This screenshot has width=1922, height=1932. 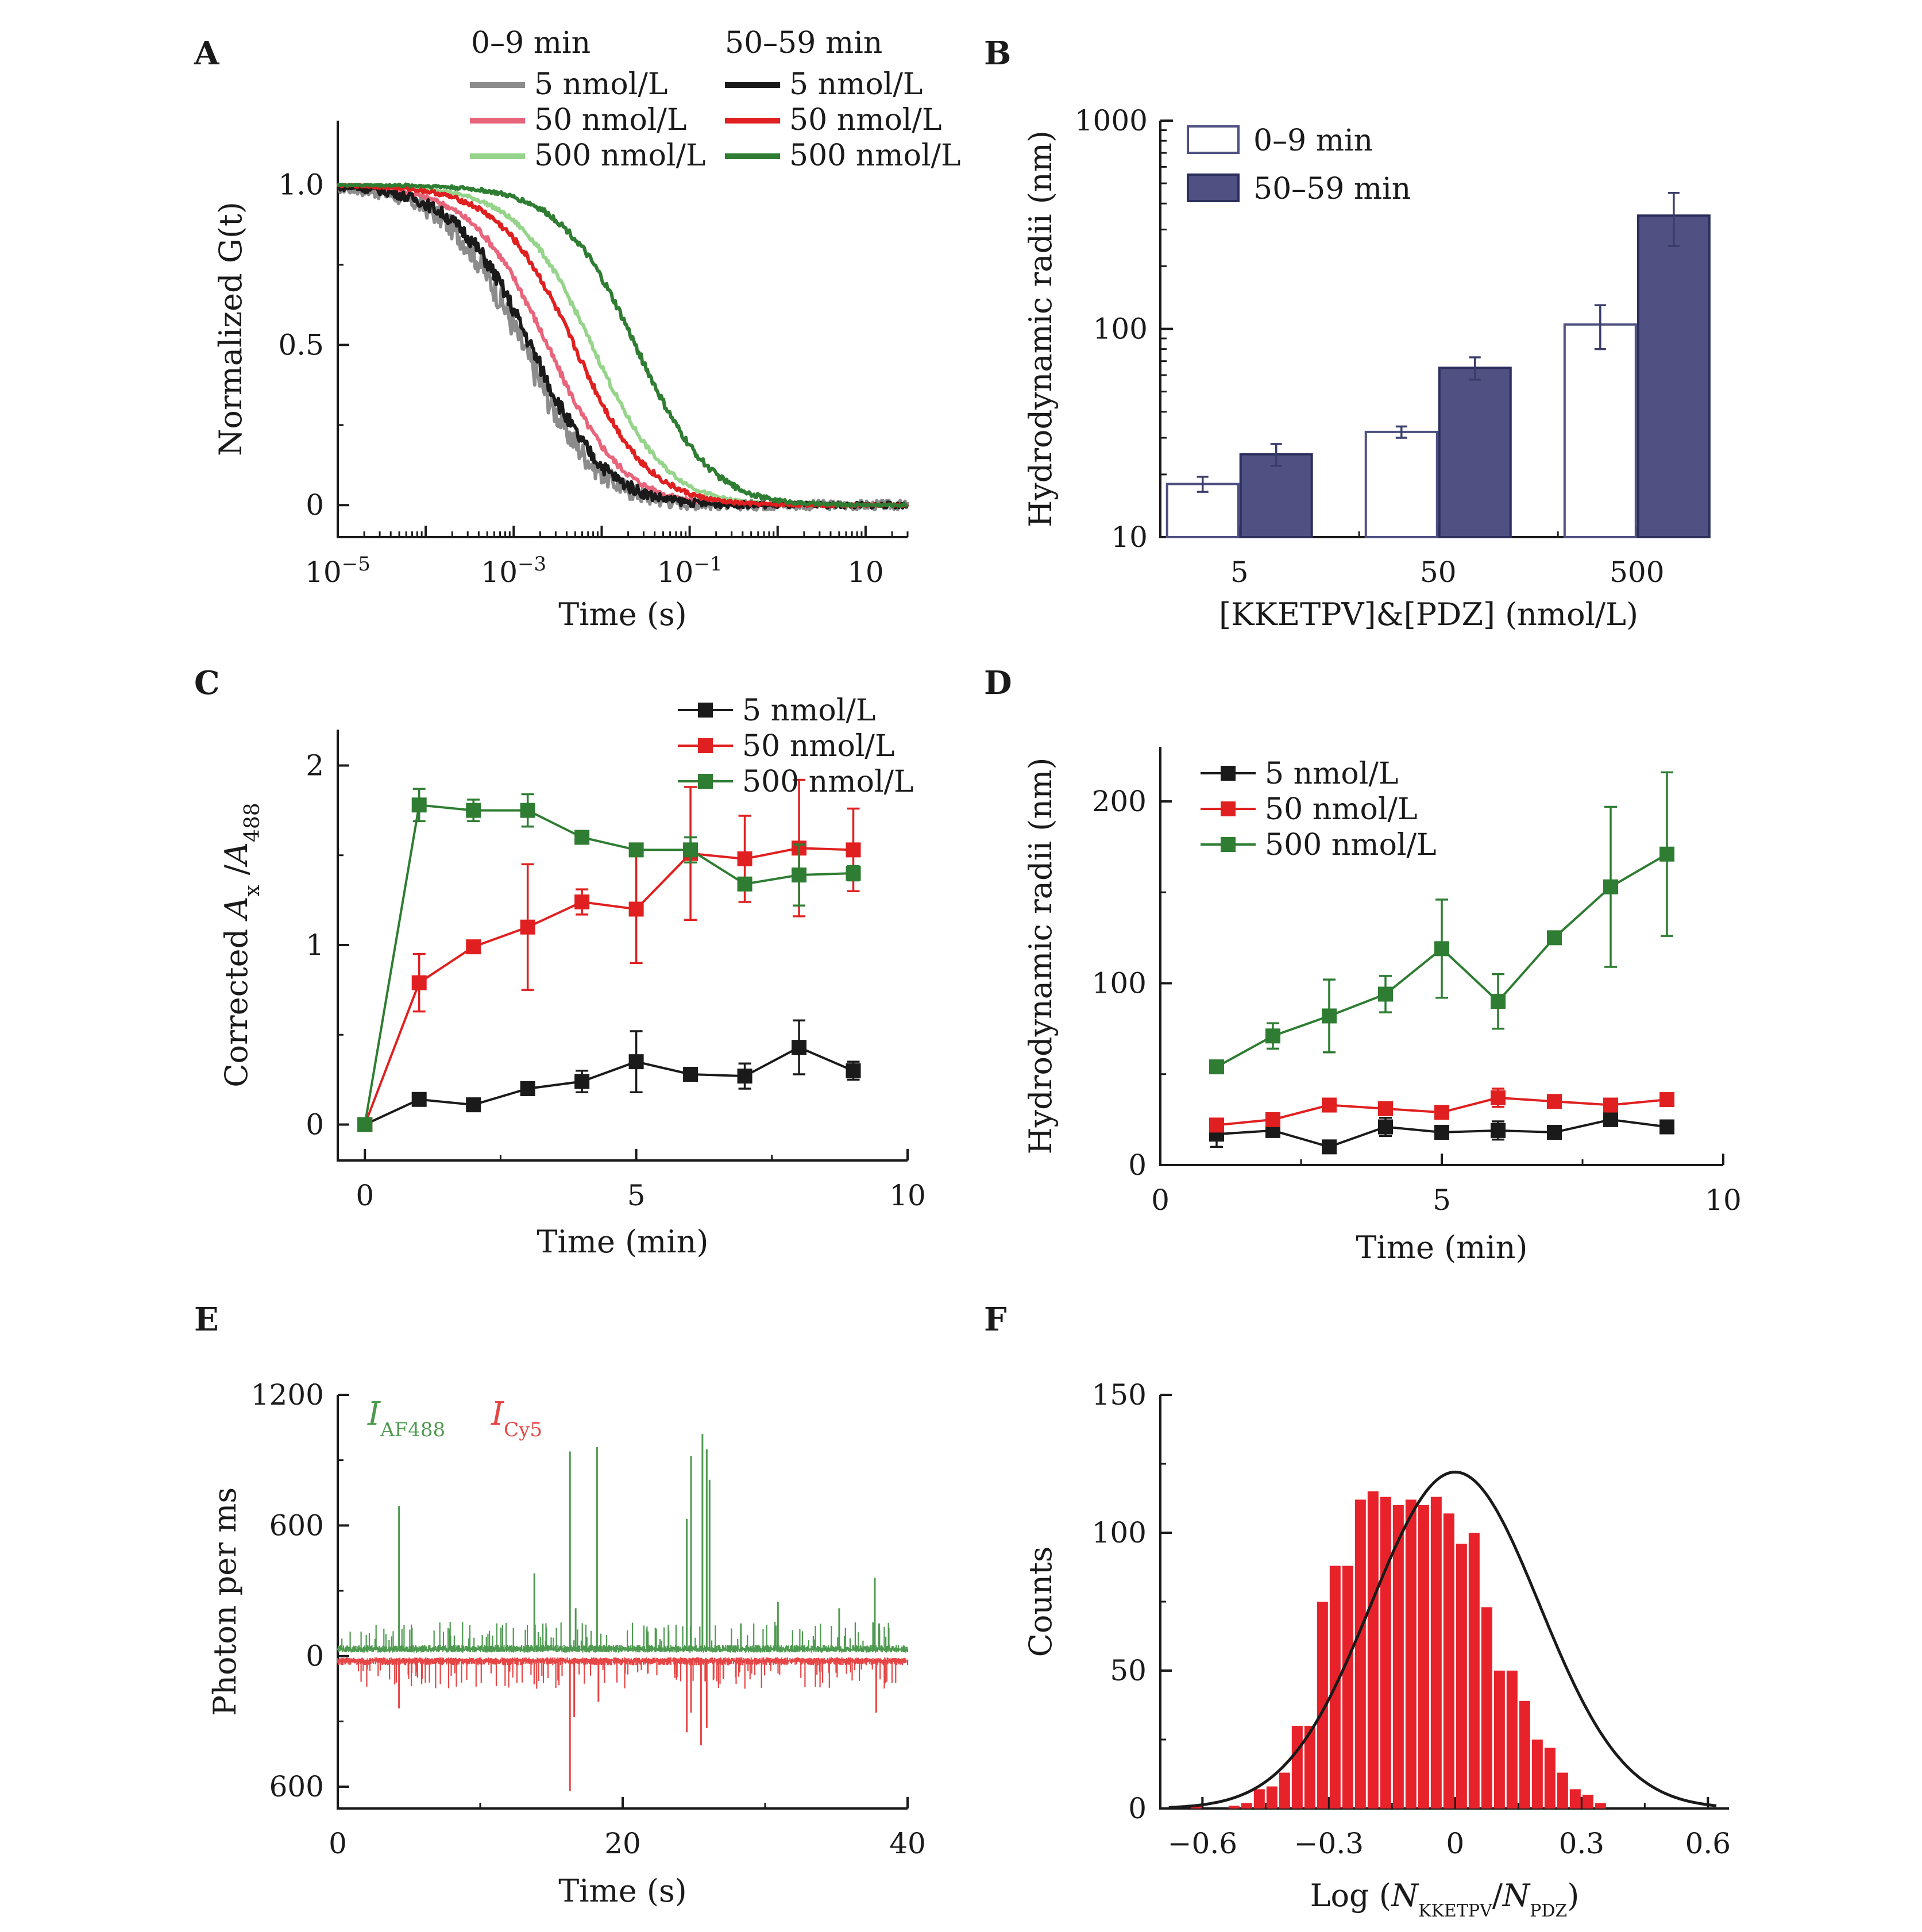 What do you see at coordinates (622, 615) in the screenshot?
I see `x-axis-label: Time (s)` at bounding box center [622, 615].